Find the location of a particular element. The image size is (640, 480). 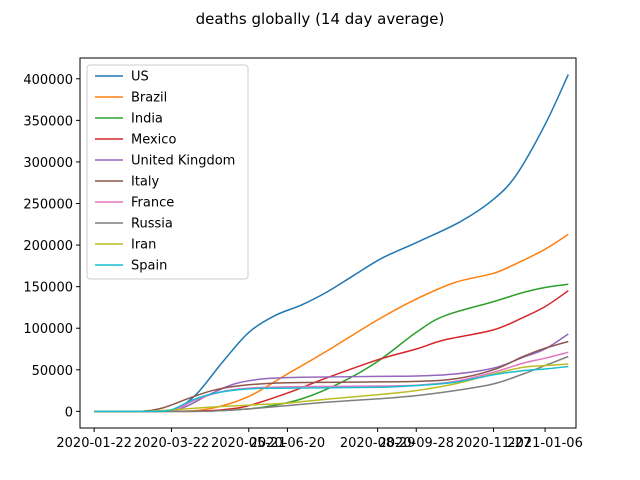

x-tick-label: 2020-03-22 is located at coordinates (172, 443).